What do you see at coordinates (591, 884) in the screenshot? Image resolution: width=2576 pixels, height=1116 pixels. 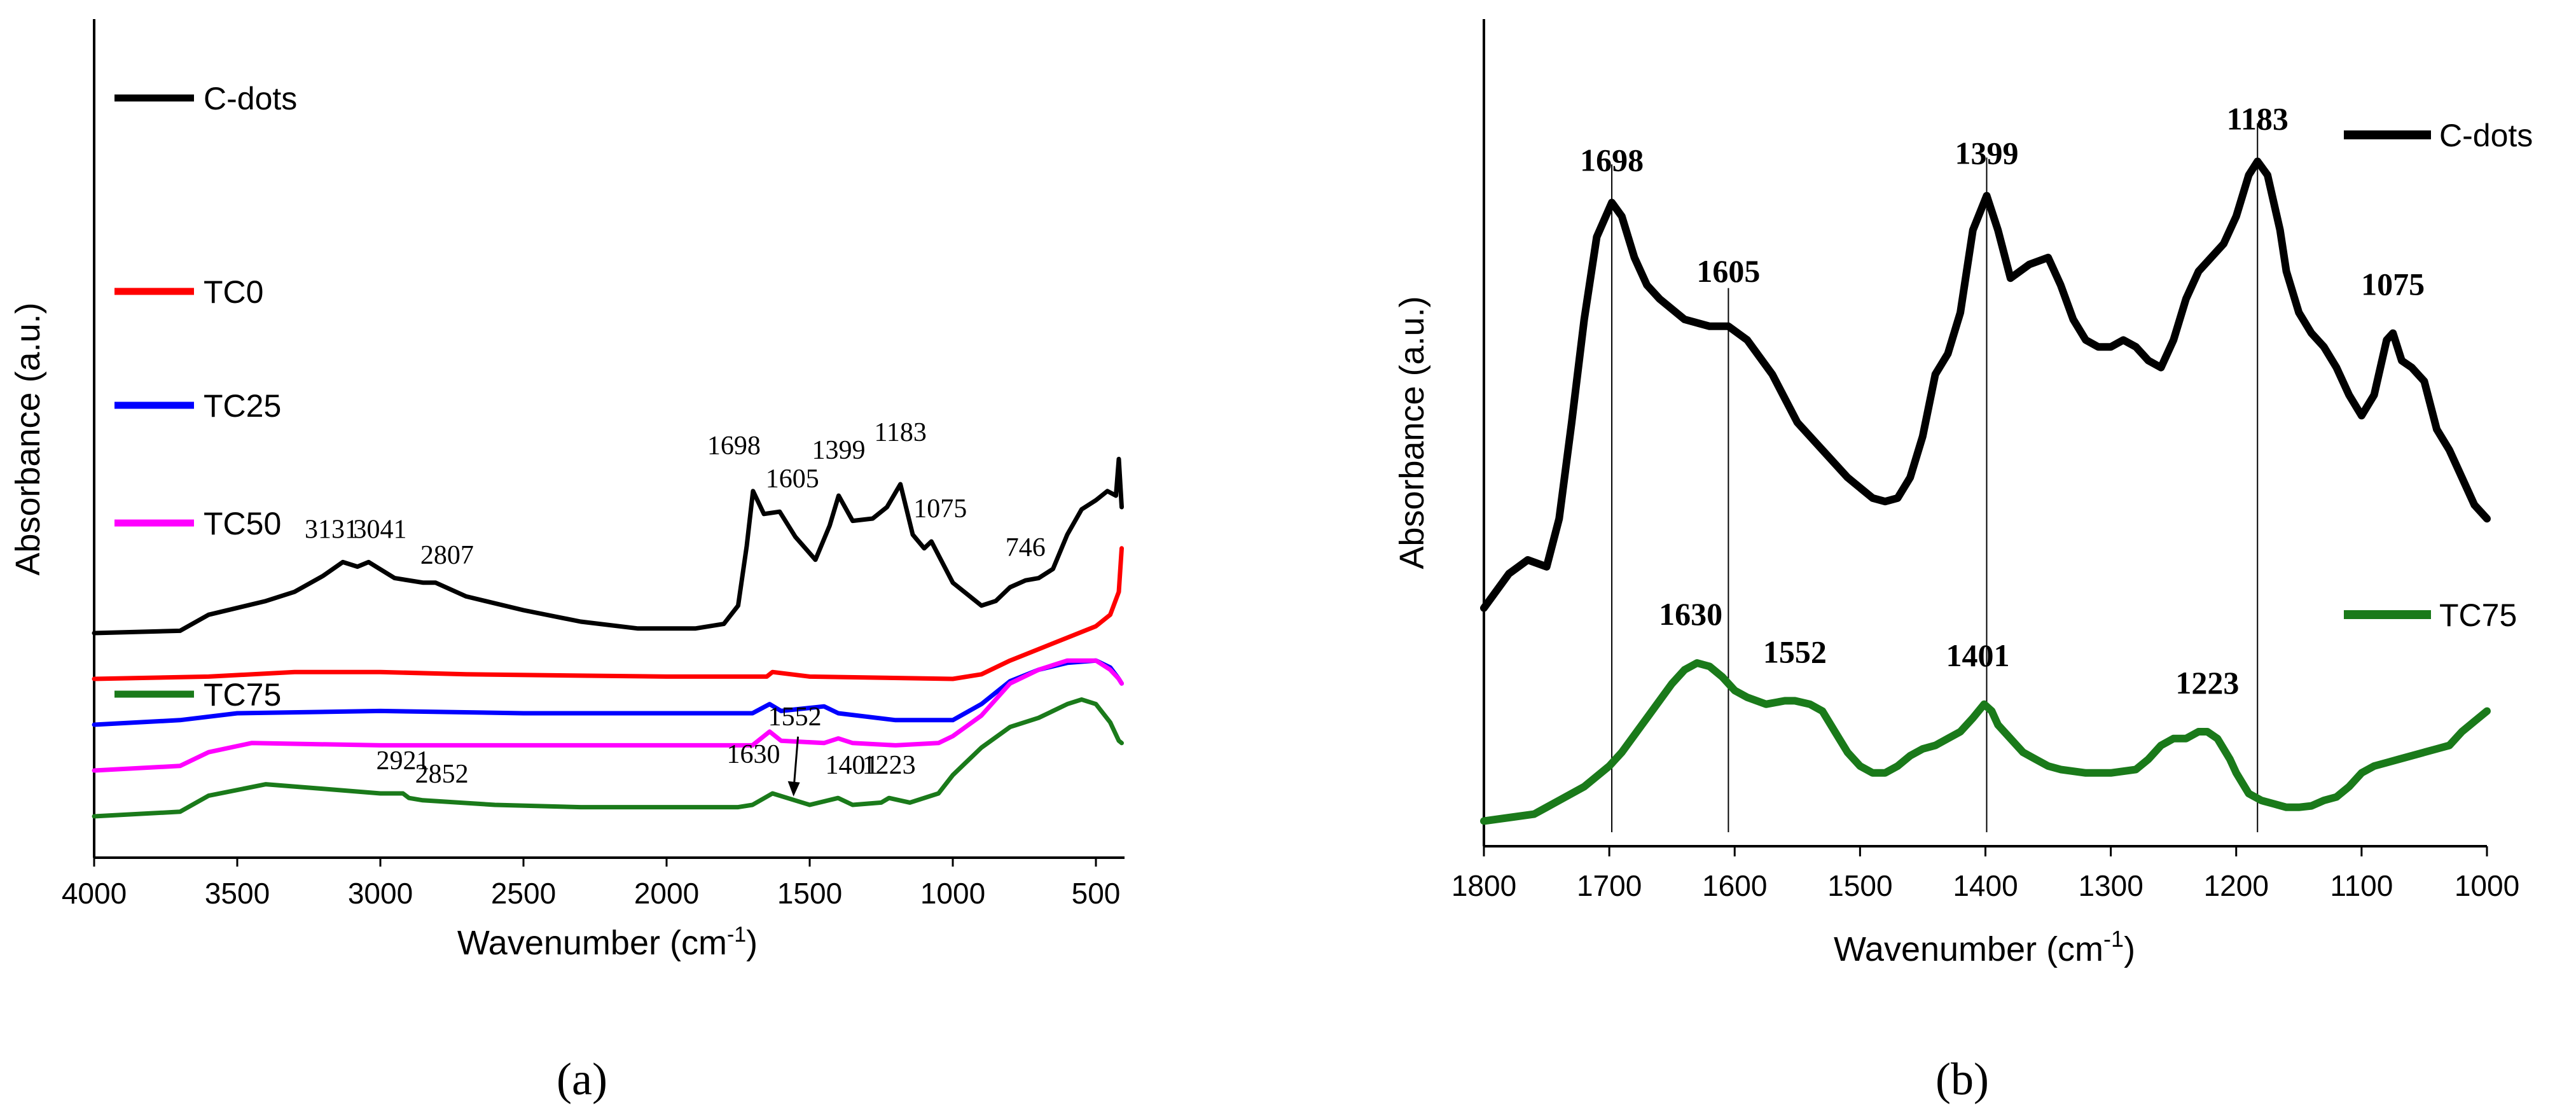 I see `panel-a-x-ticks: 4000 3500 3000 2500 2000 1500 1000 500` at bounding box center [591, 884].